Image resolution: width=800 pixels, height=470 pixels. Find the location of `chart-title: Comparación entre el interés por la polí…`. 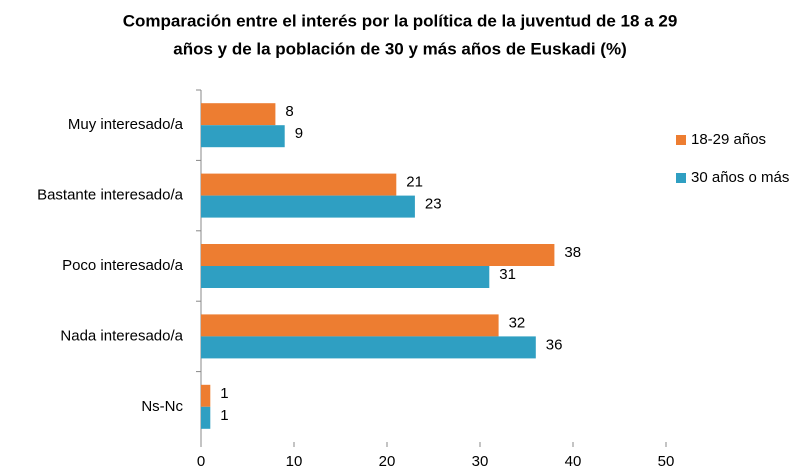

chart-title: Comparación entre el interés por la polí… is located at coordinates (400, 20).